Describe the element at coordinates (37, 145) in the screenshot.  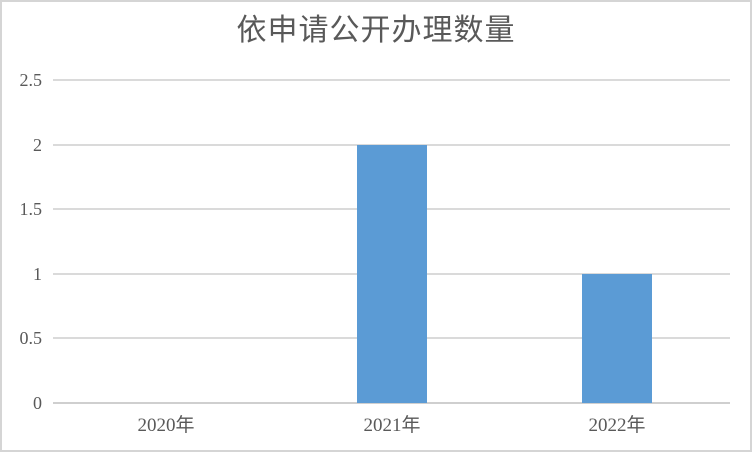
I see `y-tick-label: 2` at that location.